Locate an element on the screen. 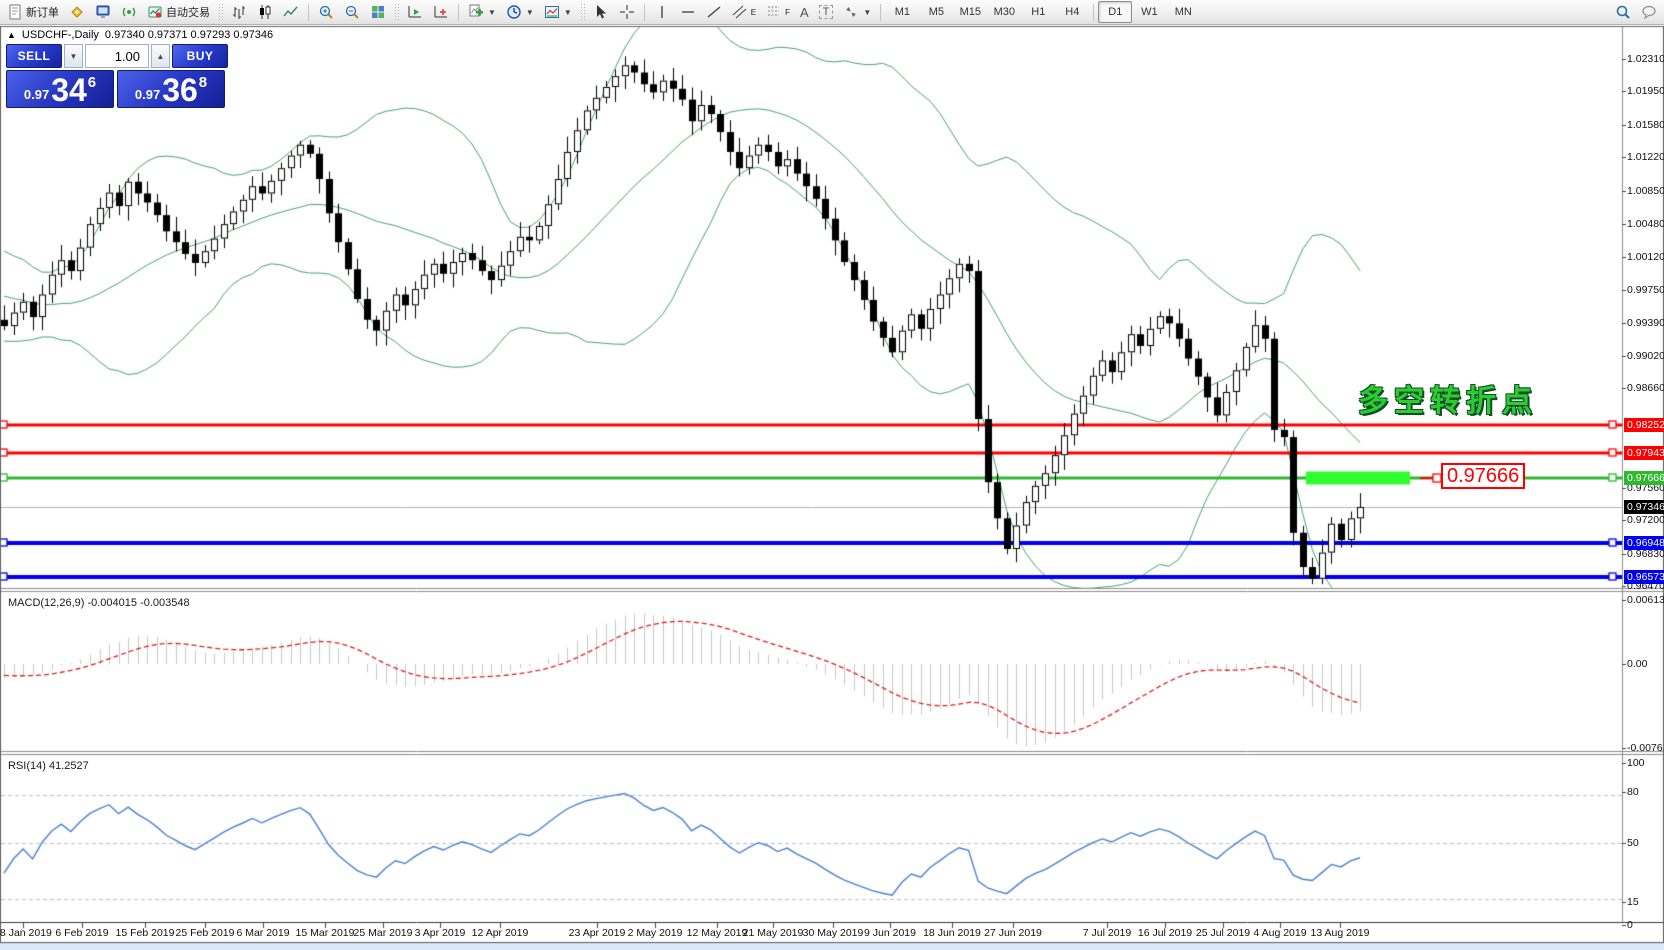 Image resolution: width=1664 pixels, height=950 pixels. market-watch-button is located at coordinates (103, 12).